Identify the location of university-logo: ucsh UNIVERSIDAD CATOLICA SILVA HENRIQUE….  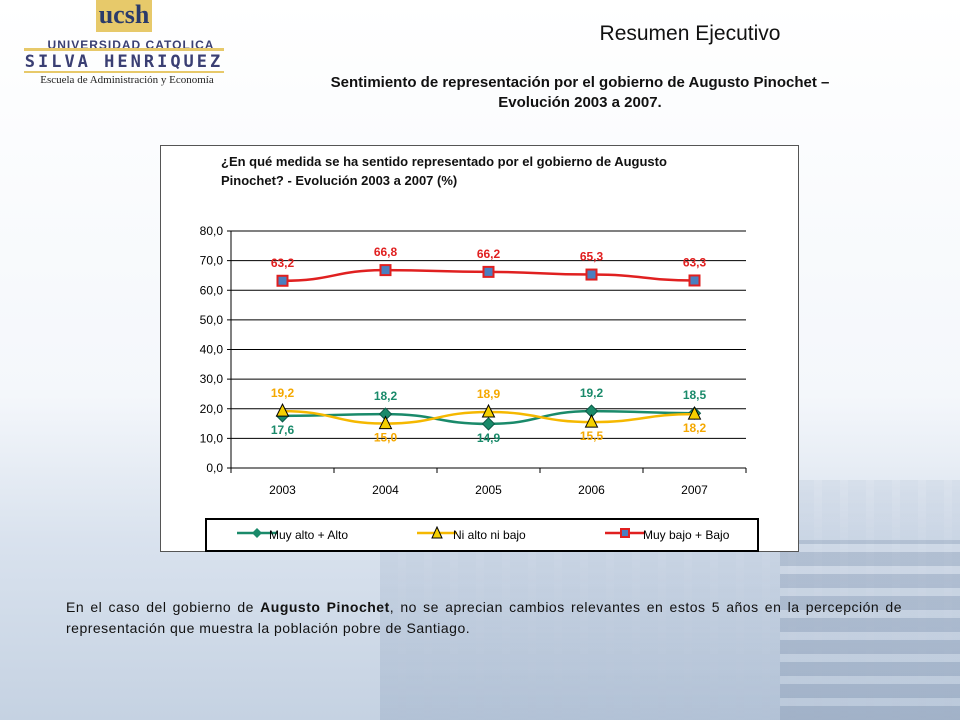
(125, 46).